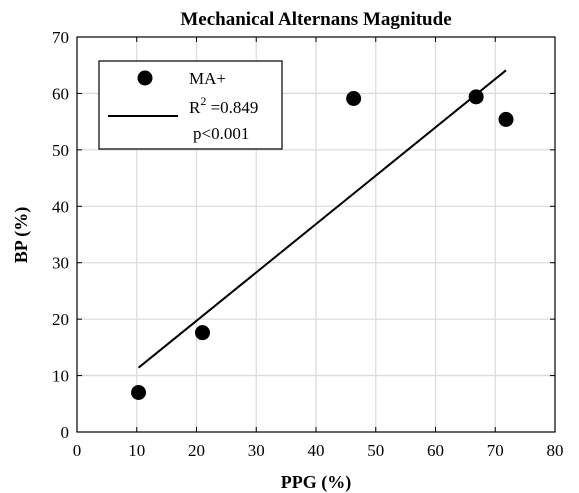  Describe the element at coordinates (256, 450) in the screenshot. I see `x-tick-label: 30` at that location.